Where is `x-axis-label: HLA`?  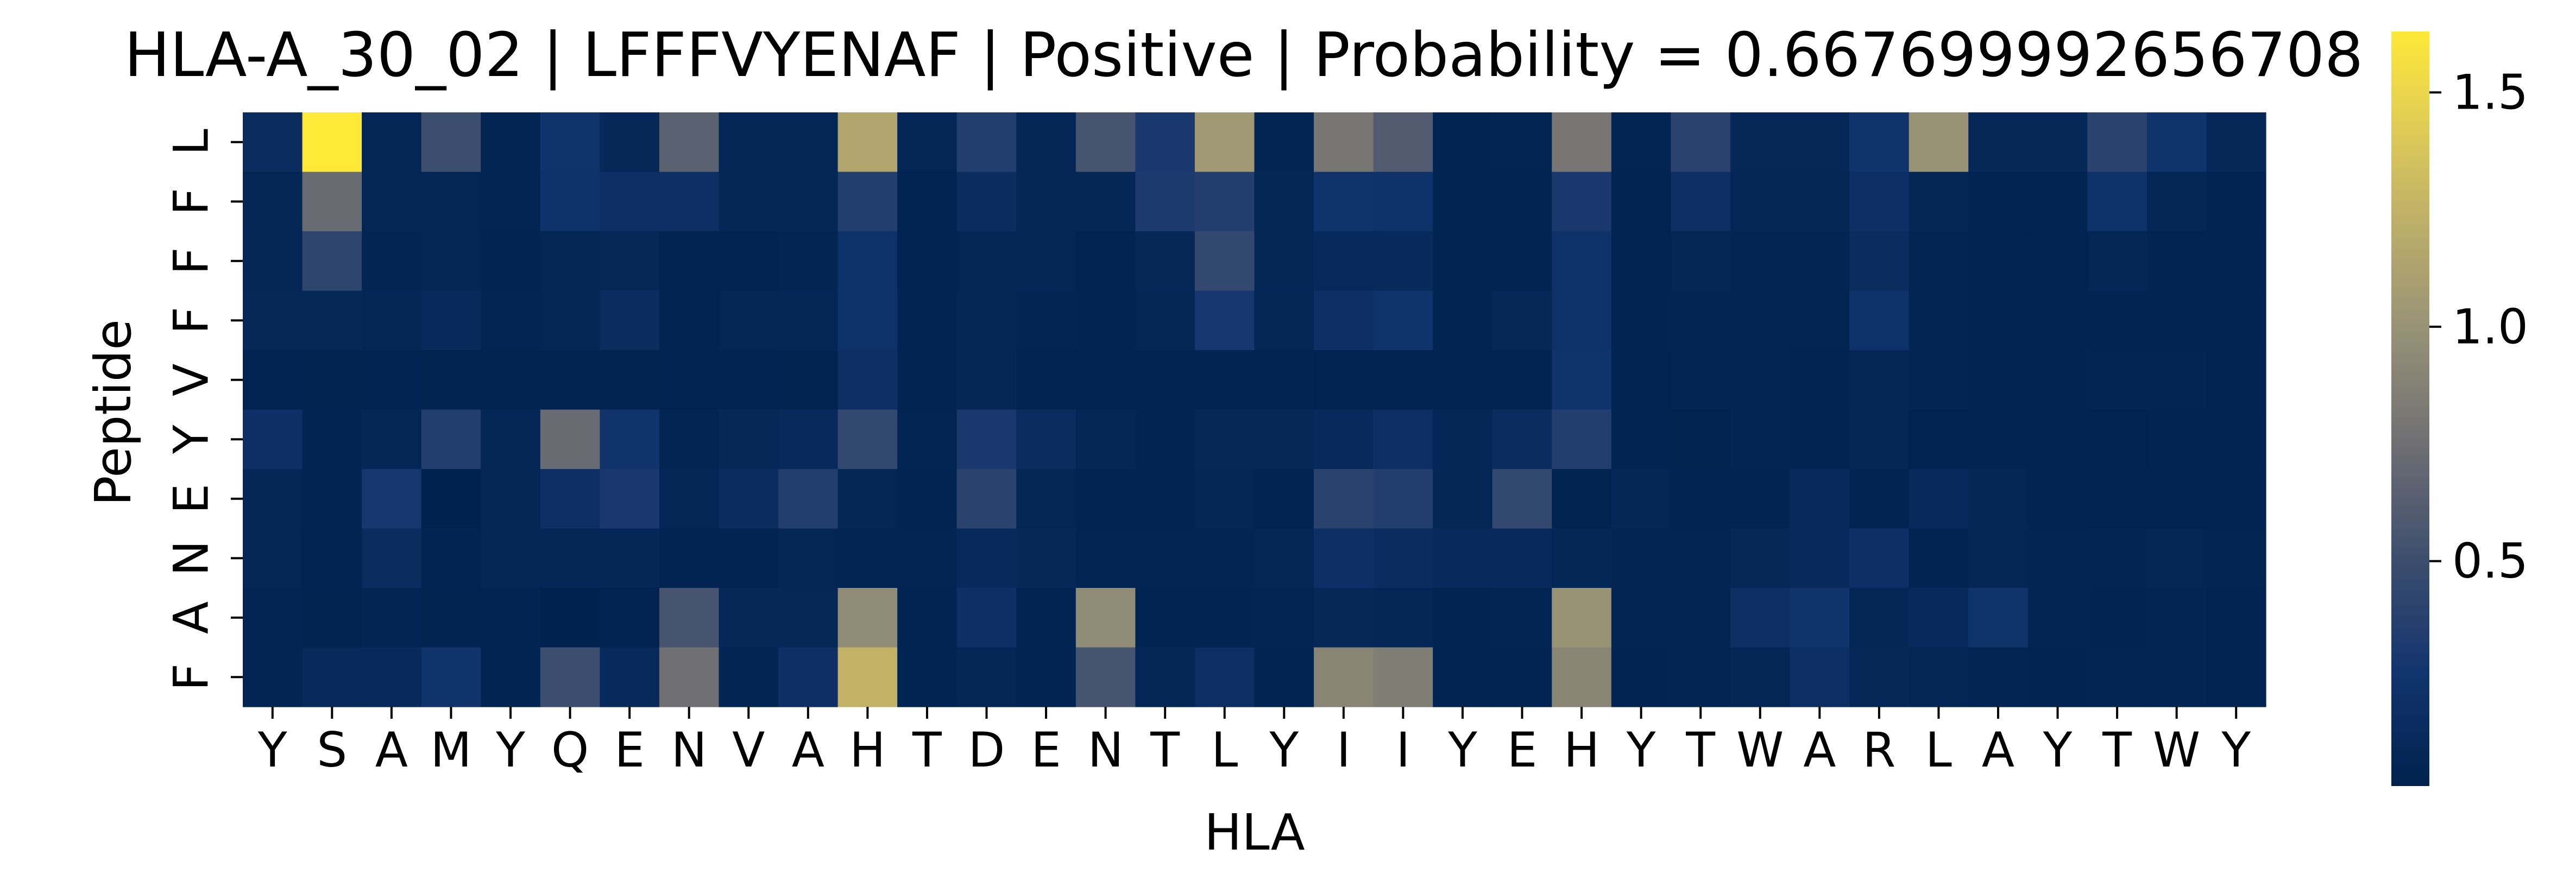 x-axis-label: HLA is located at coordinates (1255, 832).